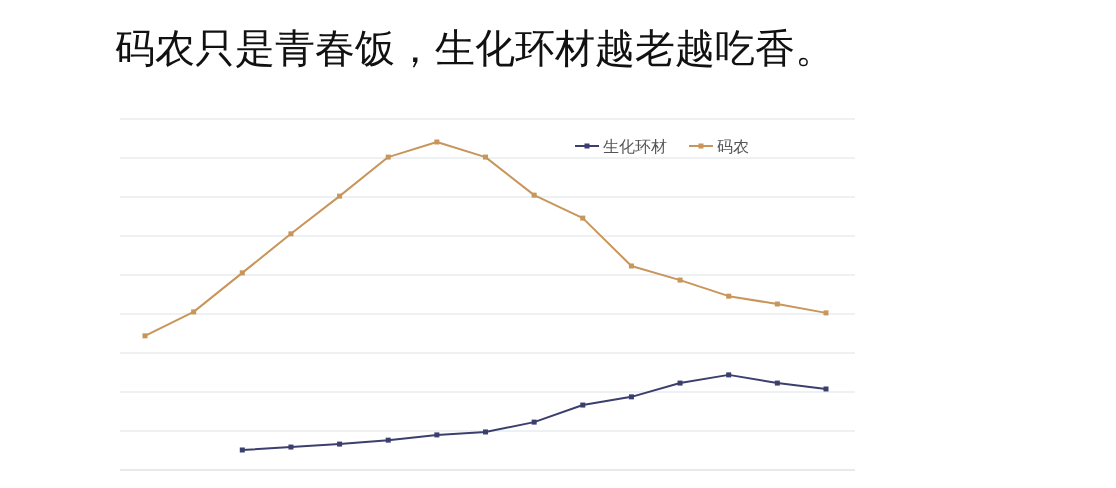 The width and height of the screenshot is (1116, 488). What do you see at coordinates (733, 146) in the screenshot?
I see `legend-label: 码农` at bounding box center [733, 146].